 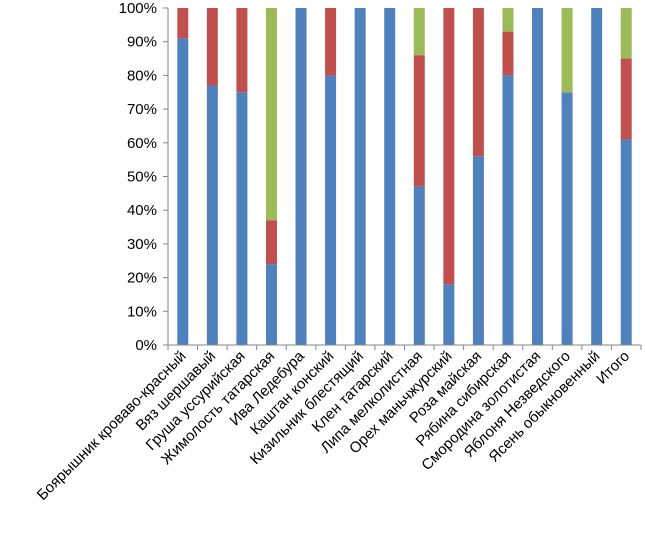 I want to click on x-category-label: Итого, so click(x=613, y=368).